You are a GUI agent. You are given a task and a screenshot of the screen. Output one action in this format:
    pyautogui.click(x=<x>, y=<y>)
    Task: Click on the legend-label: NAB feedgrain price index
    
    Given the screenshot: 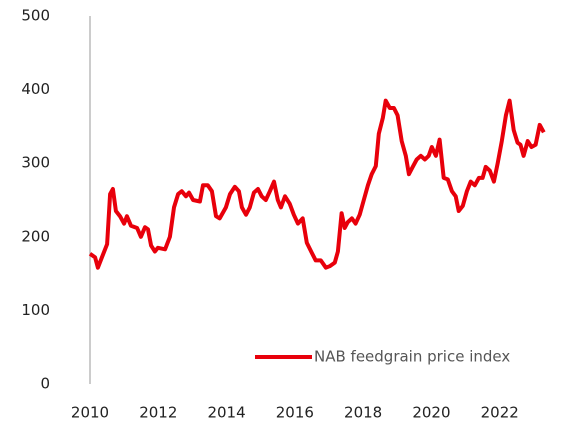 What is the action you would take?
    pyautogui.click(x=412, y=357)
    